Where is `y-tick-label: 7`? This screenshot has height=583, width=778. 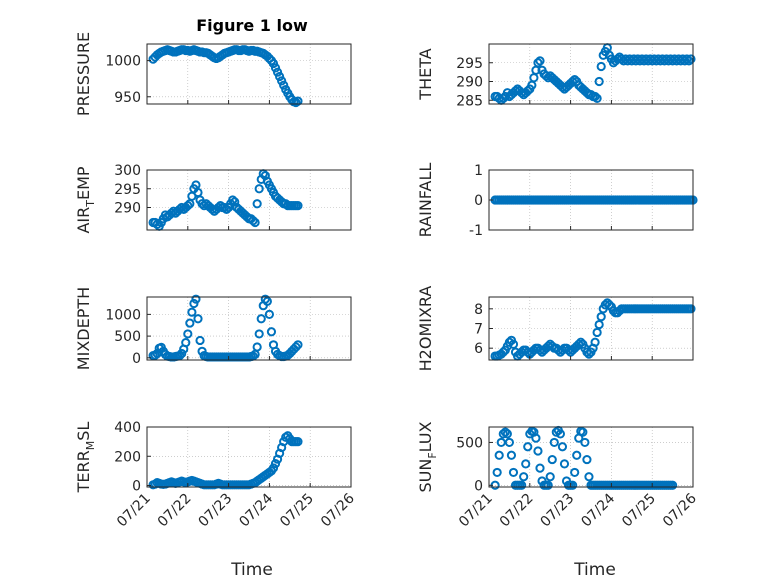 y-tick-label: 7 is located at coordinates (478, 330).